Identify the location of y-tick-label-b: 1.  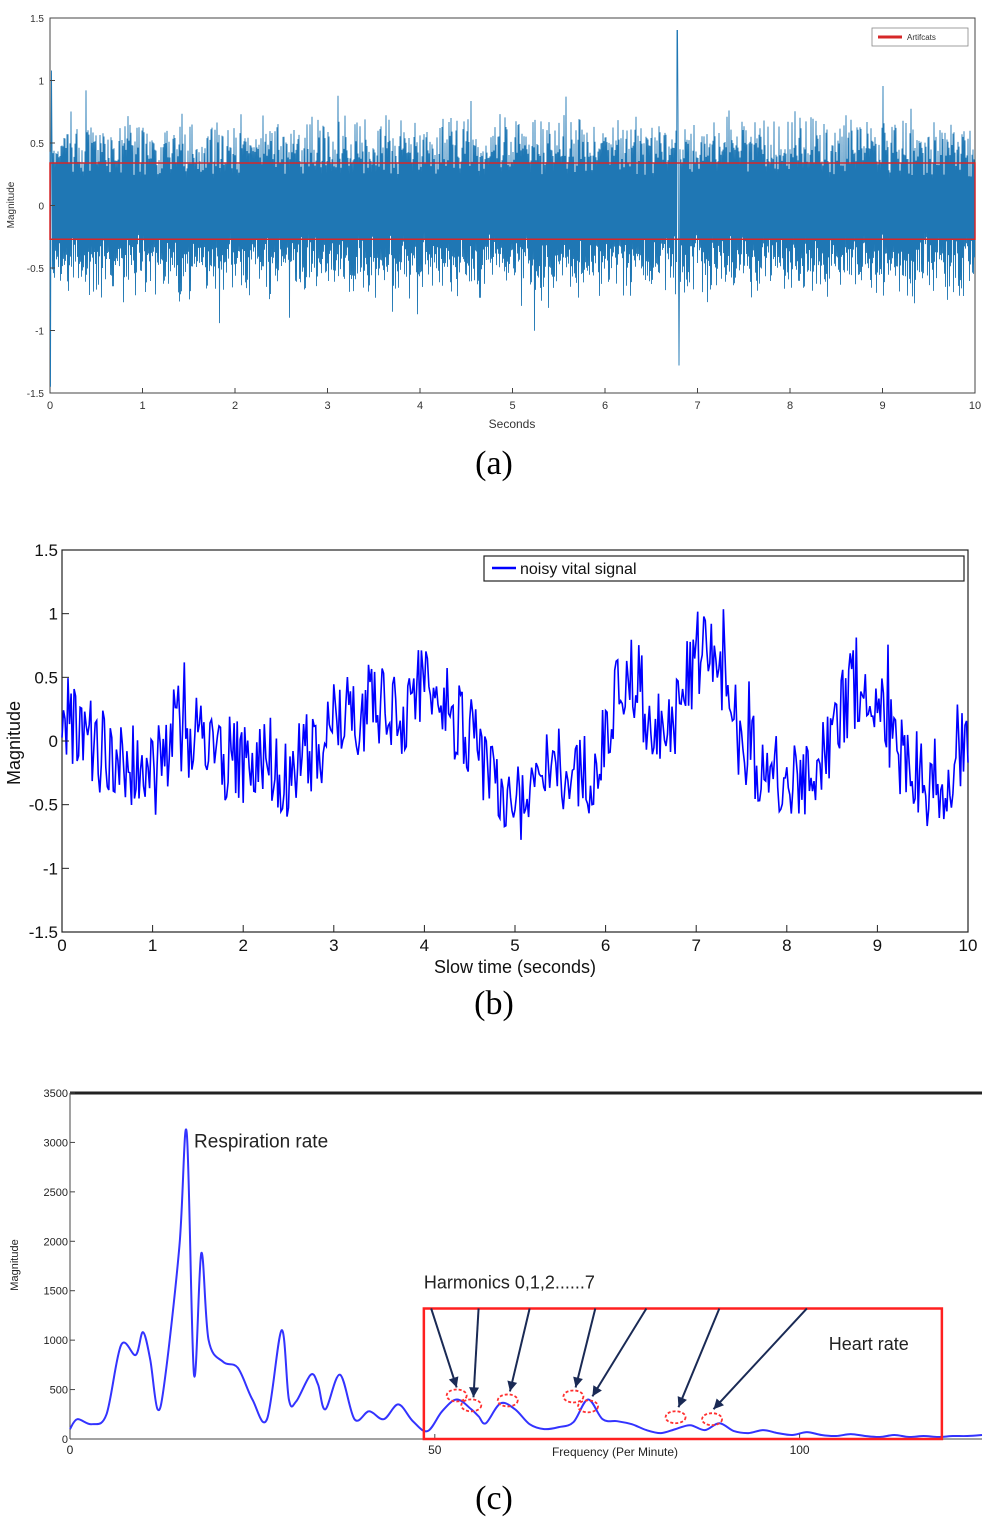
(53, 614).